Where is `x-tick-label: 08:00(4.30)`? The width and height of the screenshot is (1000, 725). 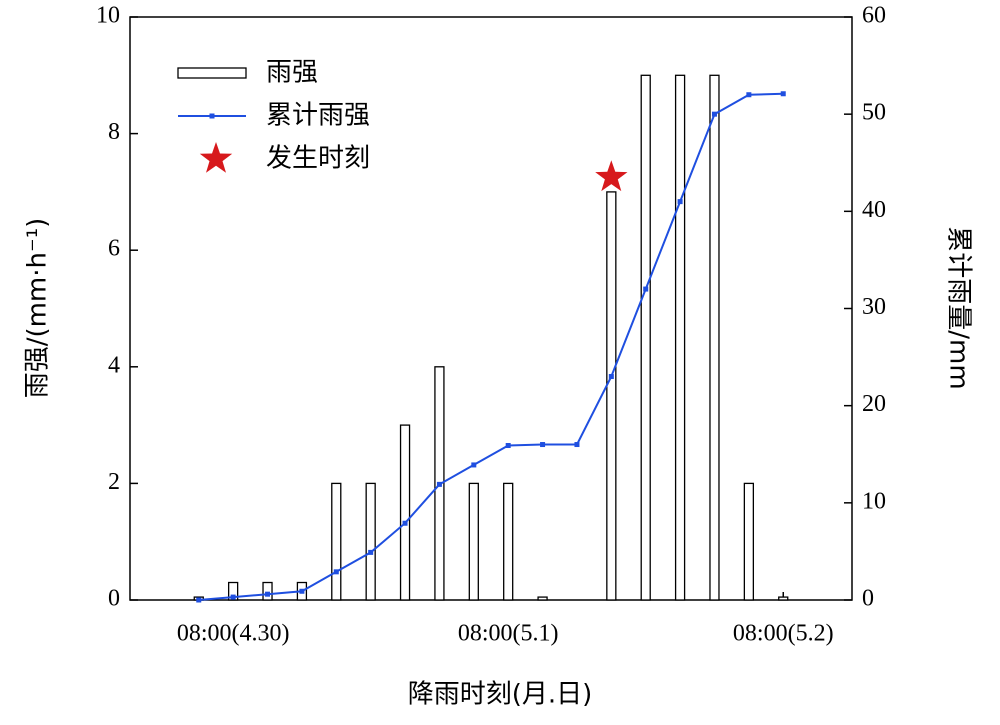
x-tick-label: 08:00(4.30) is located at coordinates (233, 634).